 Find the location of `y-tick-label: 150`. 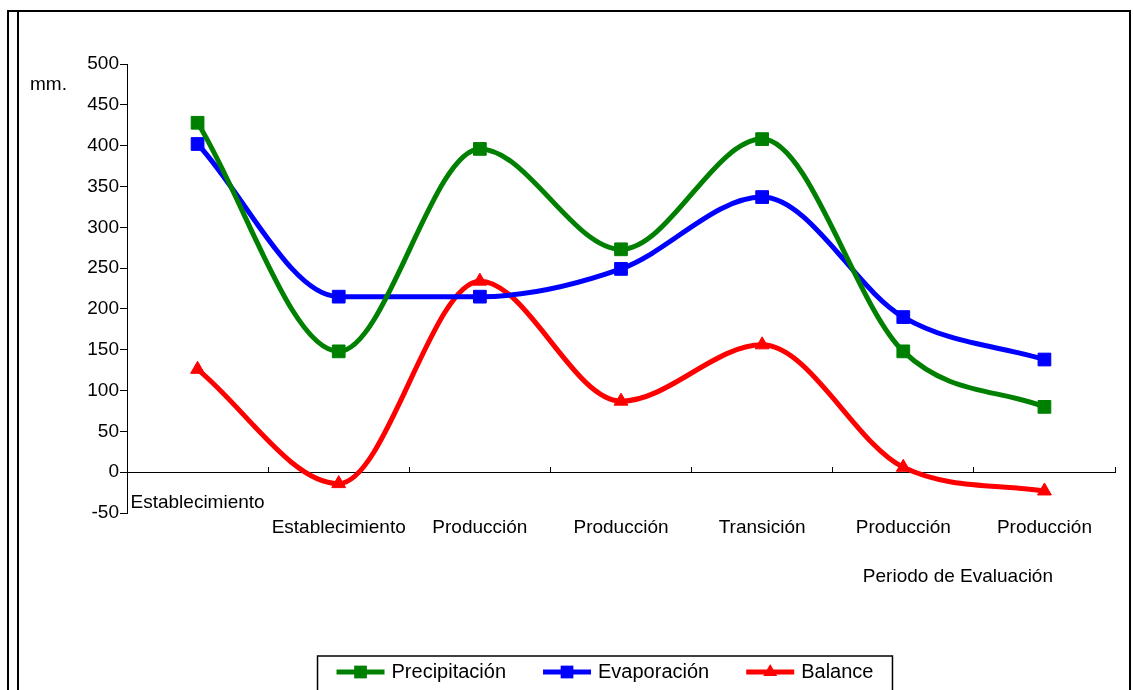

y-tick-label: 150 is located at coordinates (103, 348).